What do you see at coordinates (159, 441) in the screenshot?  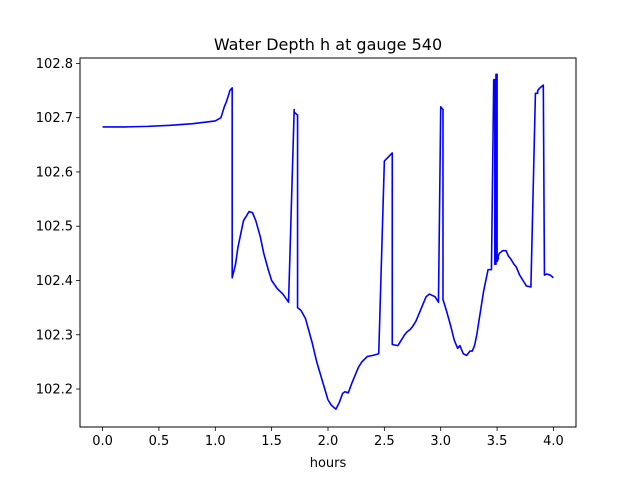 I see `x-tick-label: 0.5` at bounding box center [159, 441].